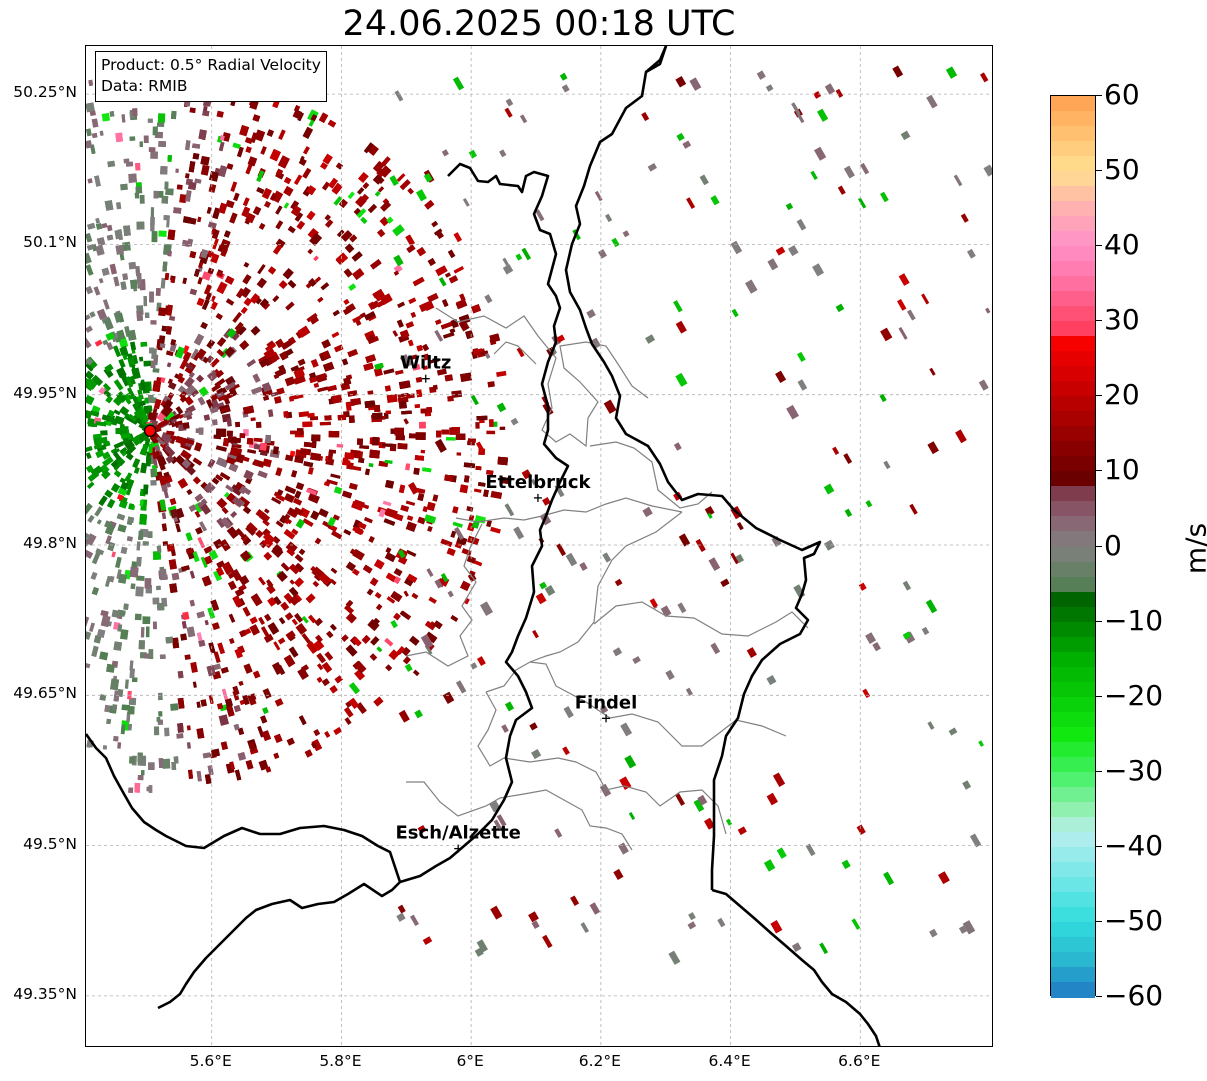 The width and height of the screenshot is (1207, 1081). I want to click on canton-boundary-esch, so click(519, 816).